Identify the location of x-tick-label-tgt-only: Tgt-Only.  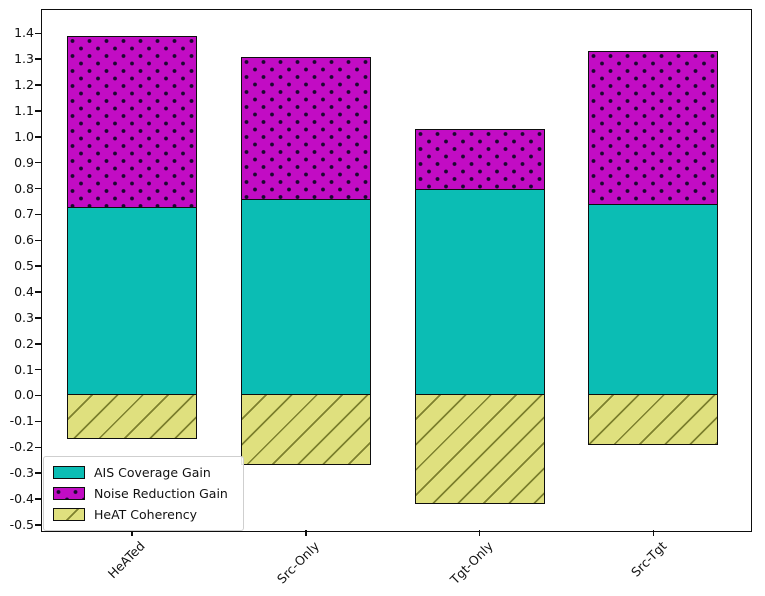
(471, 563).